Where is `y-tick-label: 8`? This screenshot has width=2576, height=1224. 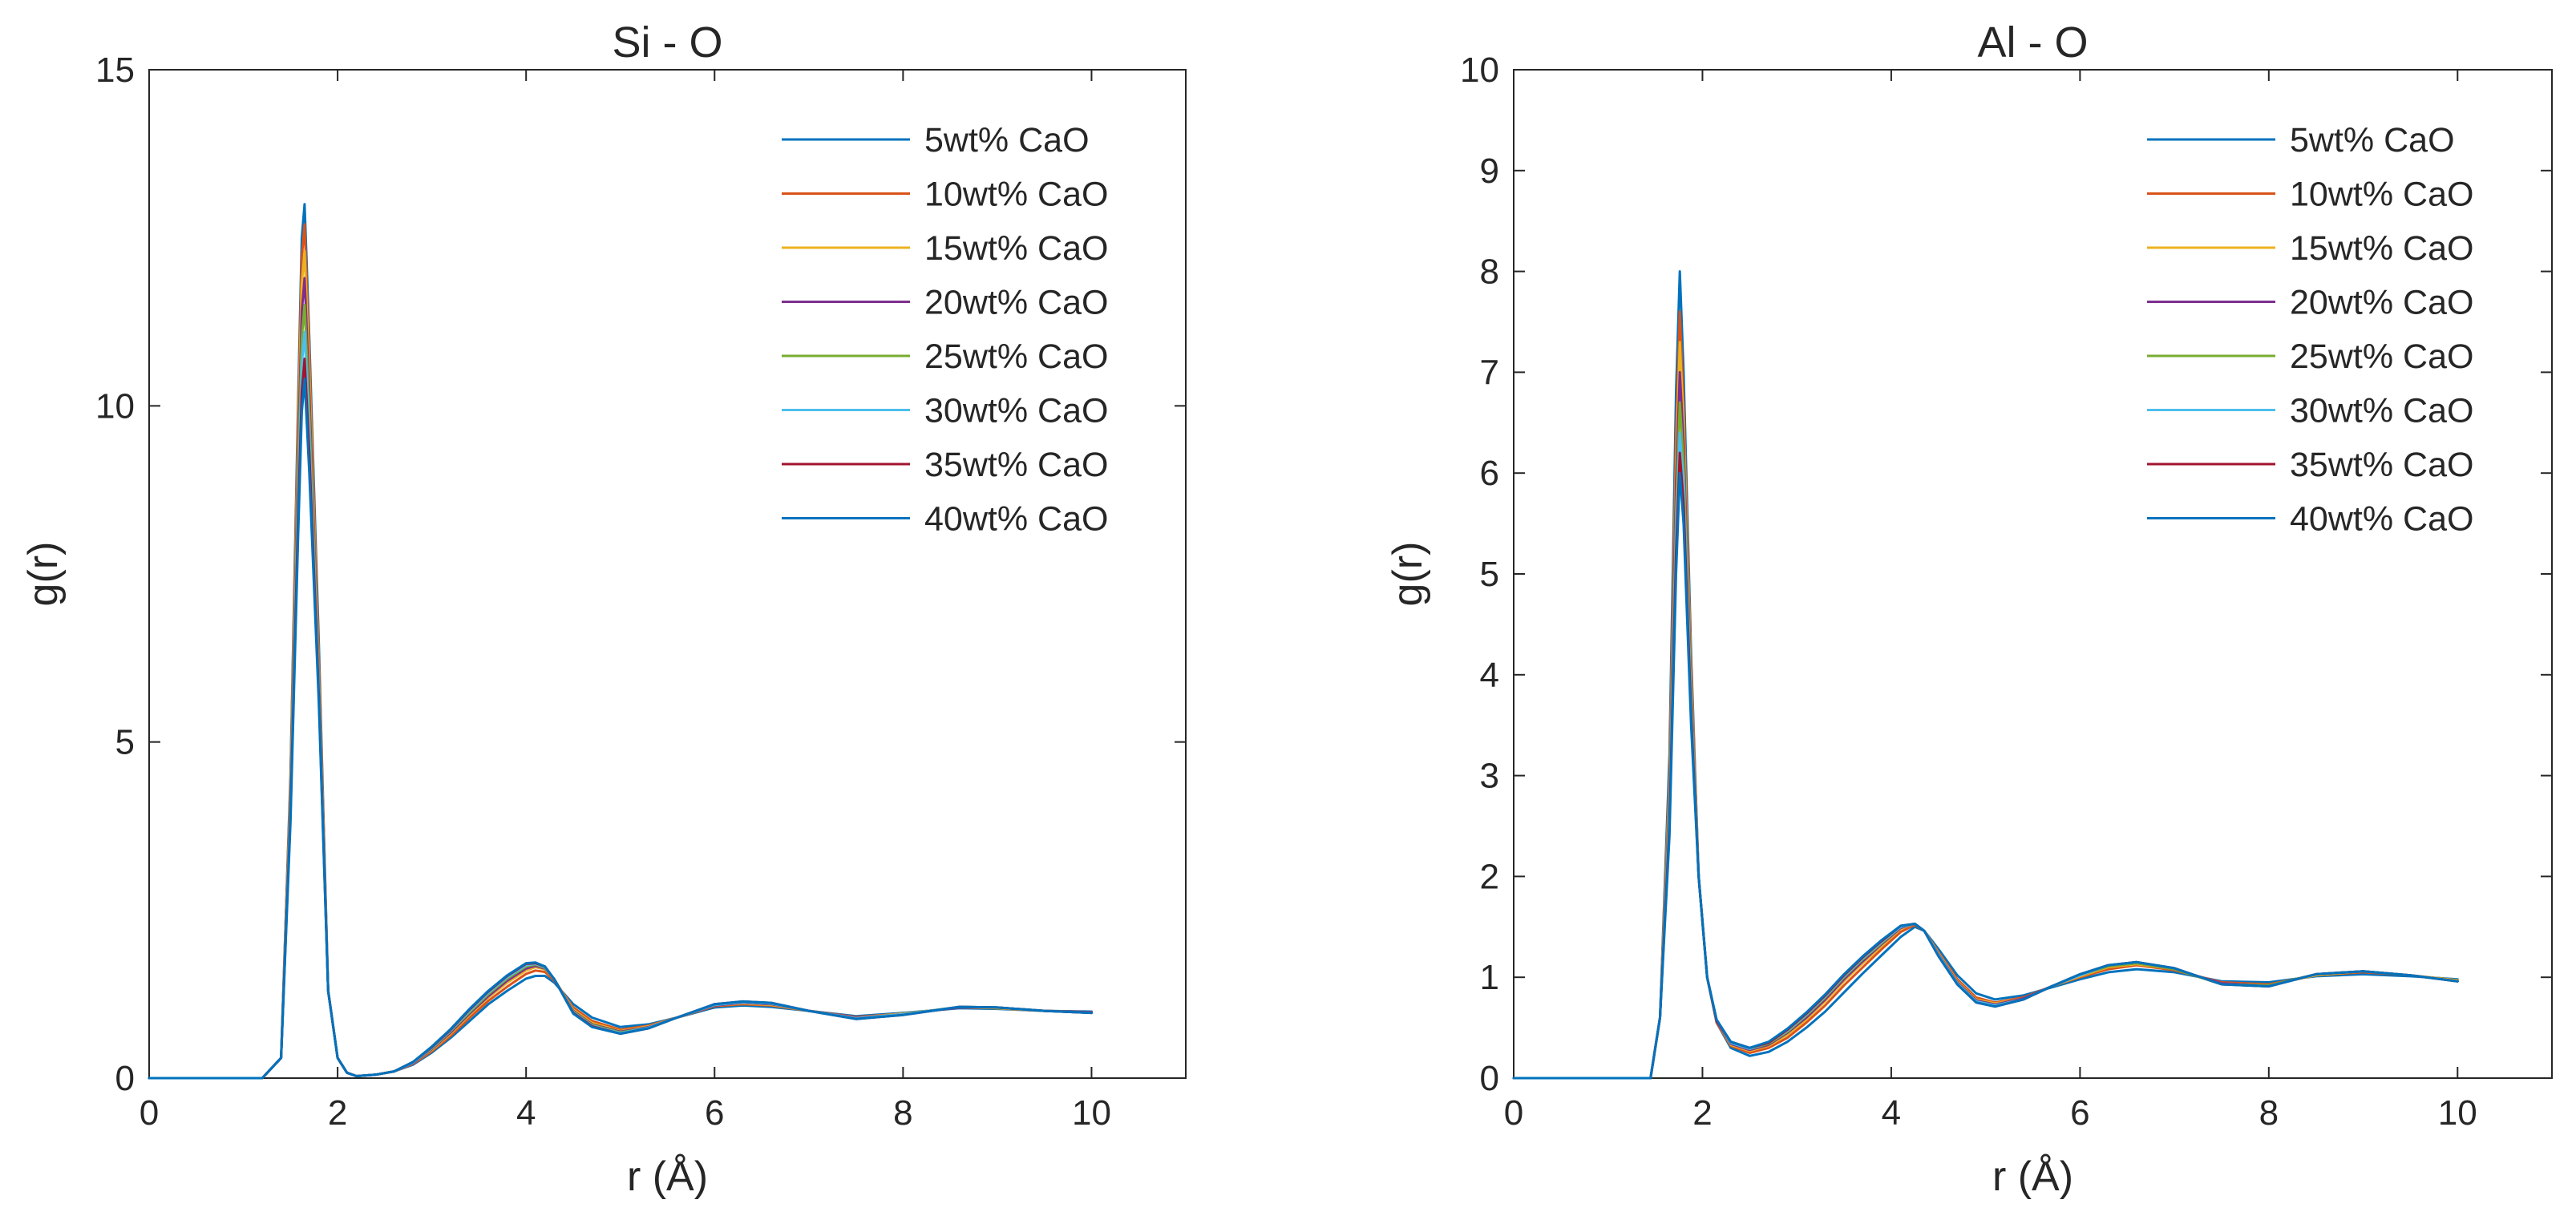 y-tick-label: 8 is located at coordinates (1489, 272).